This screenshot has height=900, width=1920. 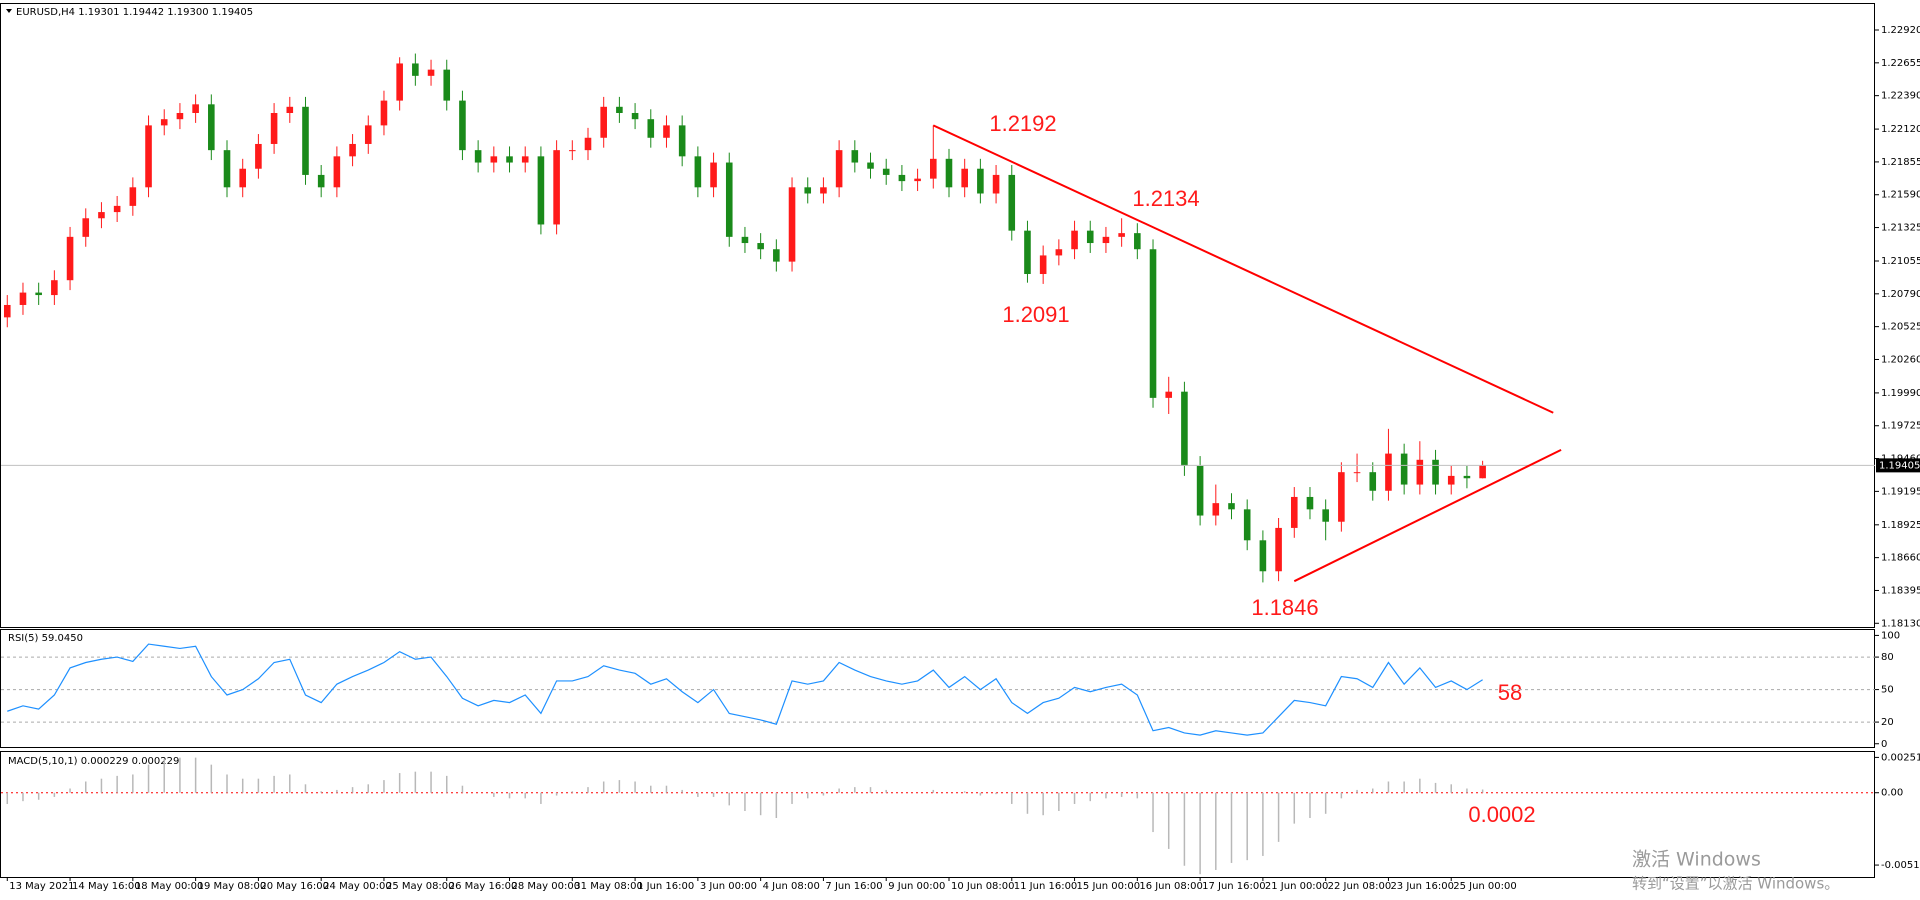 I want to click on rsi-panel-frame, so click(x=937, y=688).